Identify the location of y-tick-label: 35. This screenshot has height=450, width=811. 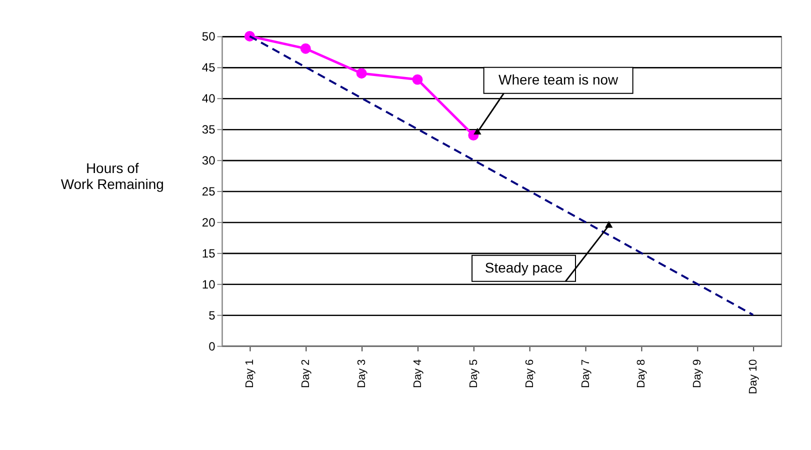
(209, 129).